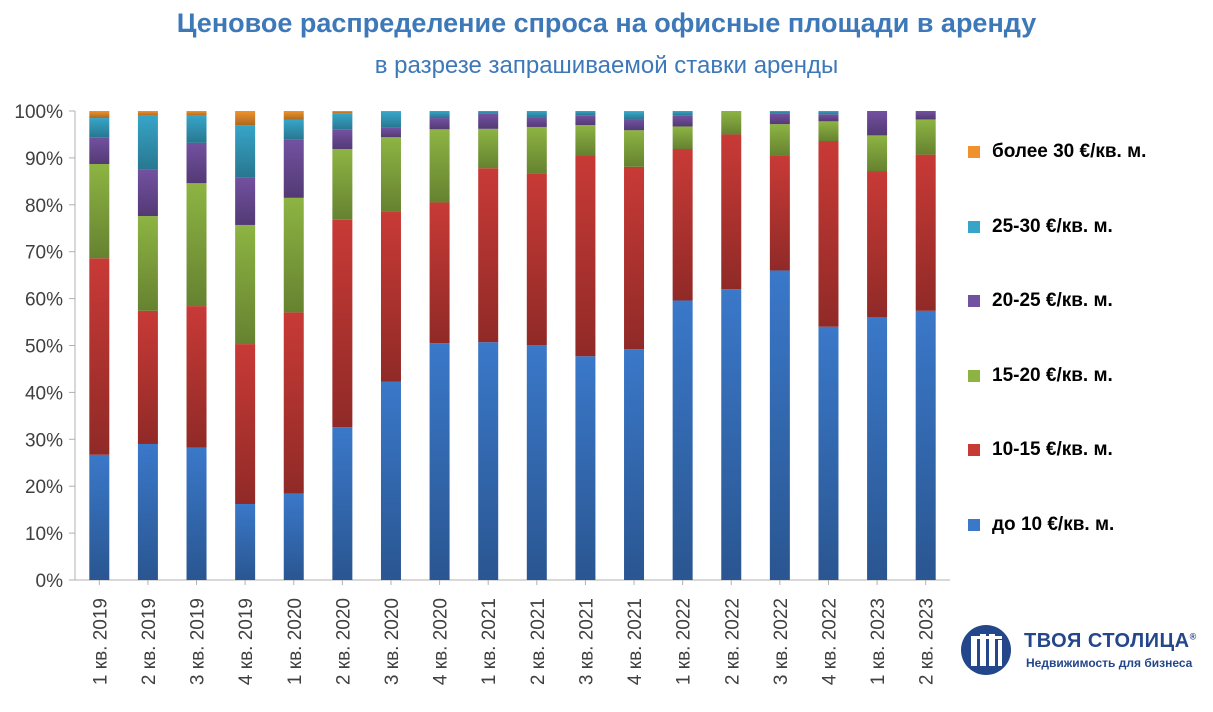  I want to click on chart-subtitle: в разрезе запрашиваемой ставки аренды, so click(606, 65).